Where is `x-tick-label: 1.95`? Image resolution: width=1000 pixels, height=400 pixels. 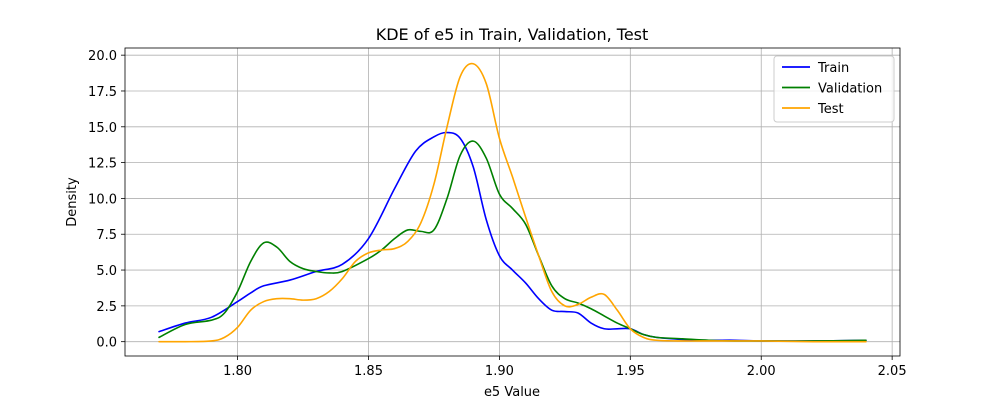
x-tick-label: 1.95 is located at coordinates (630, 371).